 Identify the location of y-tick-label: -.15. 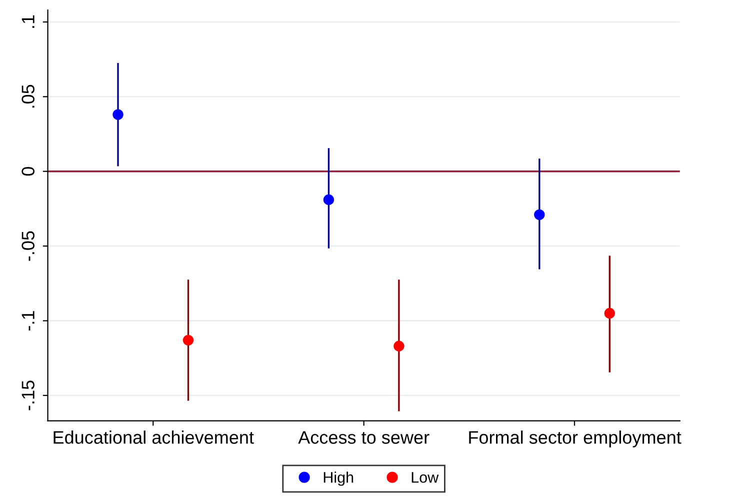
(28, 395).